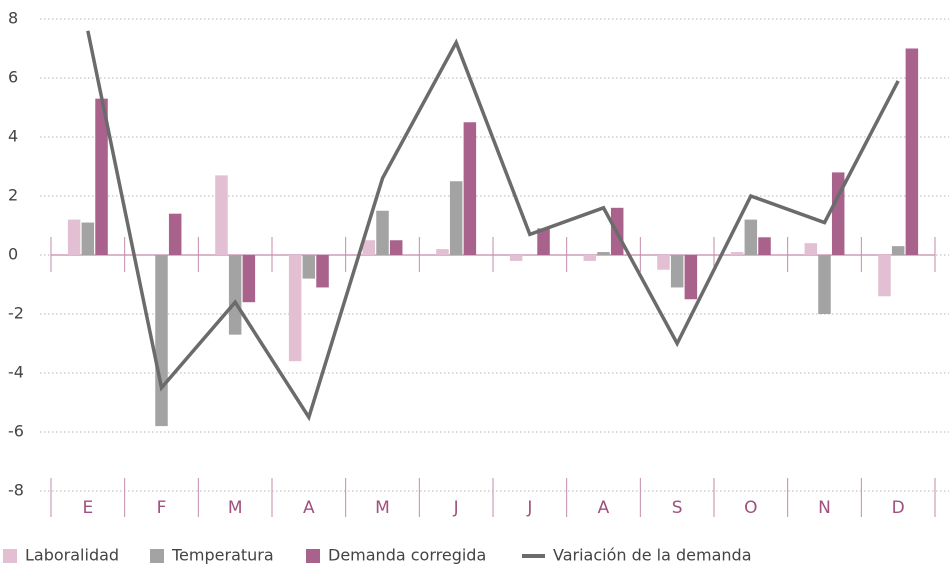 Image resolution: width=949 pixels, height=566 pixels. Describe the element at coordinates (16, 431) in the screenshot. I see `y-tick-label: -6` at that location.